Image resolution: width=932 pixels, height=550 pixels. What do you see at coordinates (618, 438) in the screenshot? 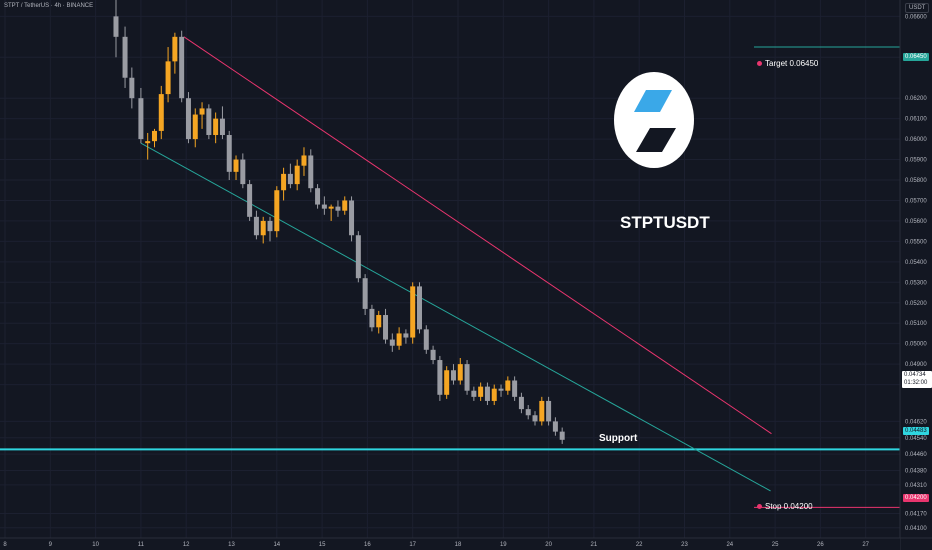
I see `support-label: Support` at bounding box center [618, 438].